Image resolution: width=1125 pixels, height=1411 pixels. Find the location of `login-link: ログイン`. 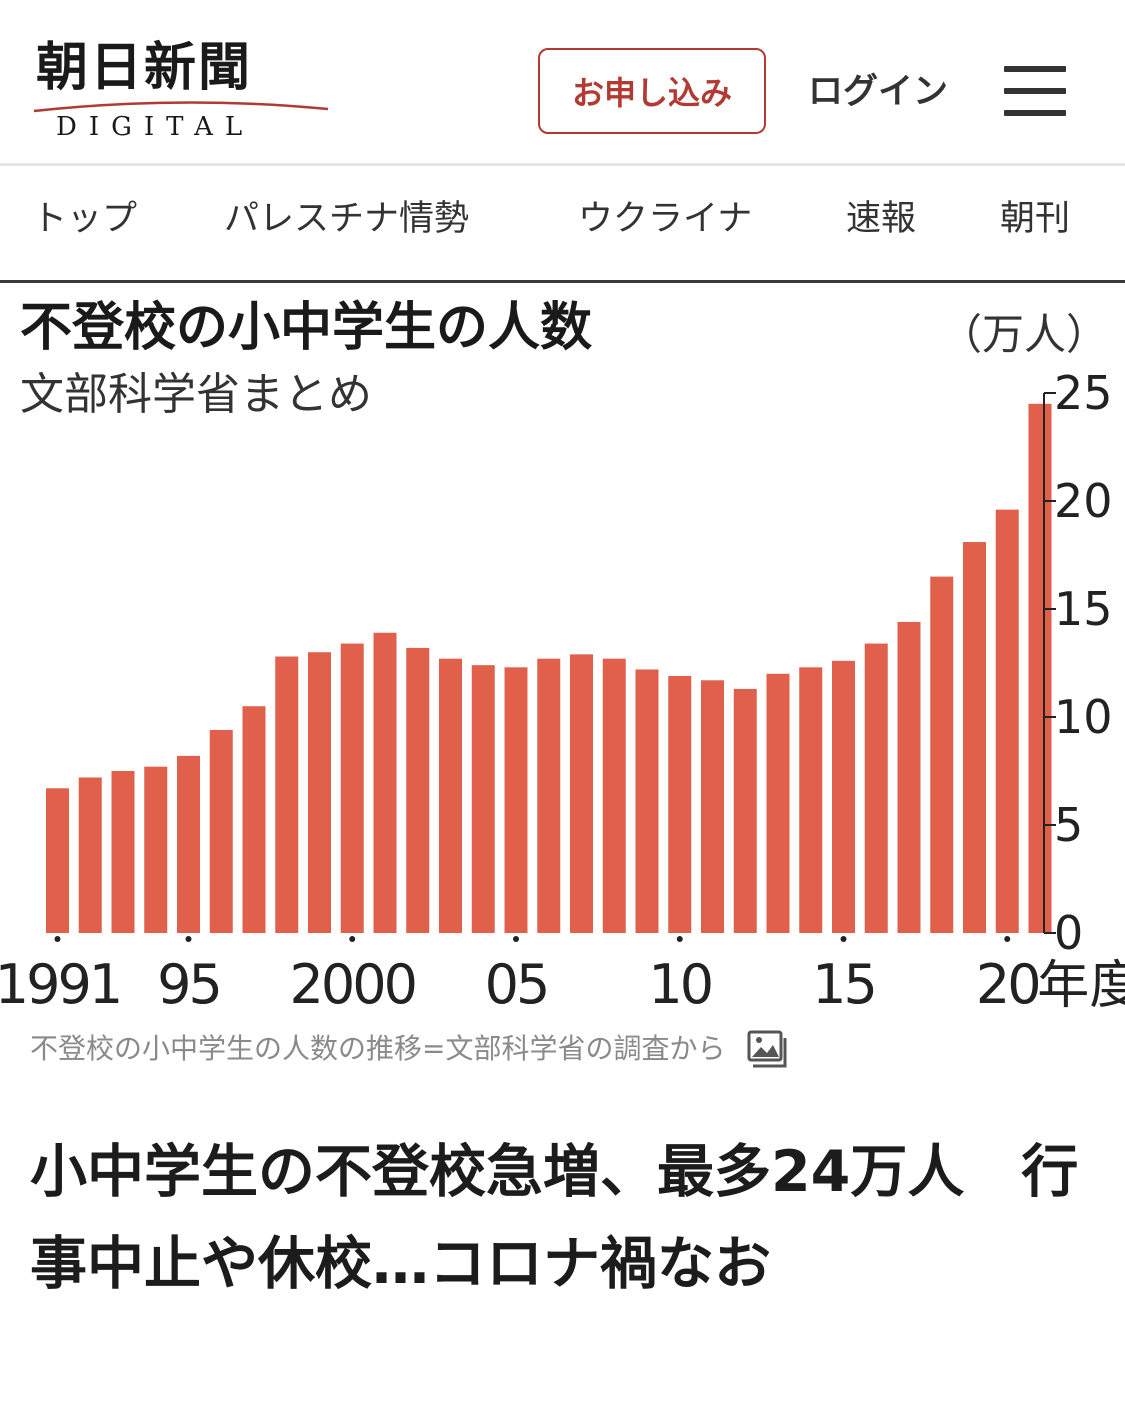

login-link: ログイン is located at coordinates (878, 92).